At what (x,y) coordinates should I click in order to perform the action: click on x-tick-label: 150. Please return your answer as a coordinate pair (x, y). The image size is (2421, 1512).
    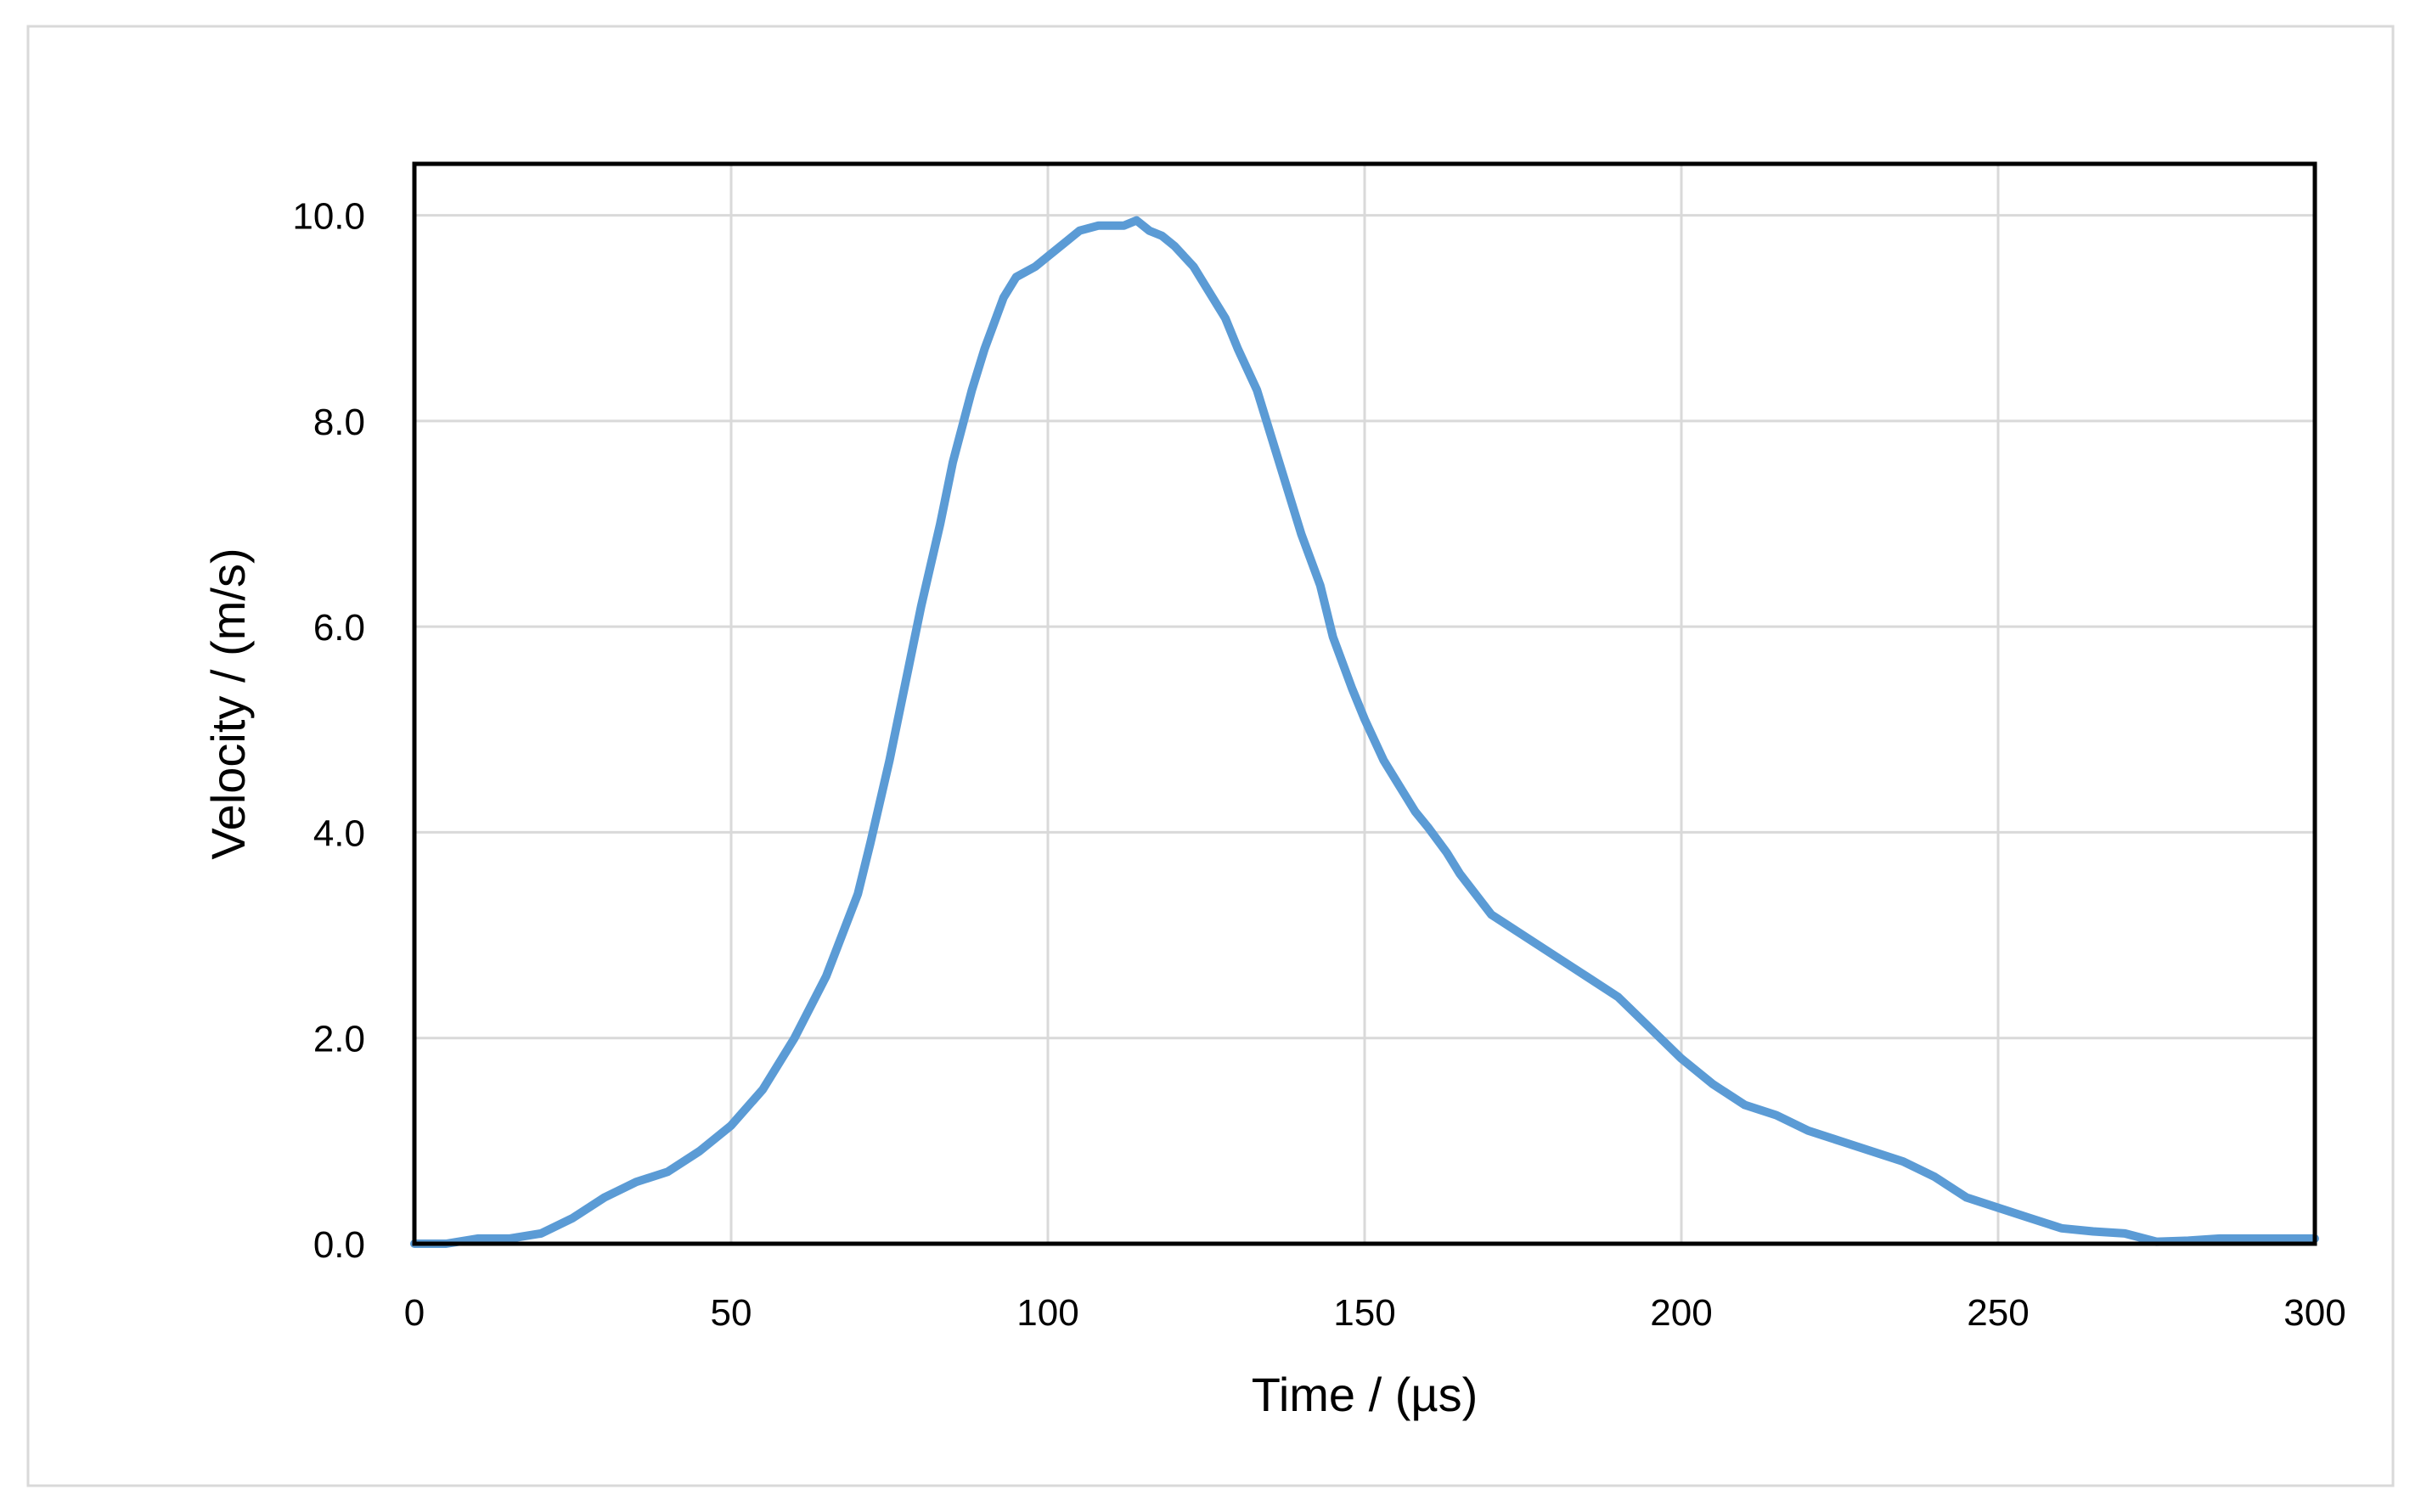
    Looking at the image, I should click on (1364, 1313).